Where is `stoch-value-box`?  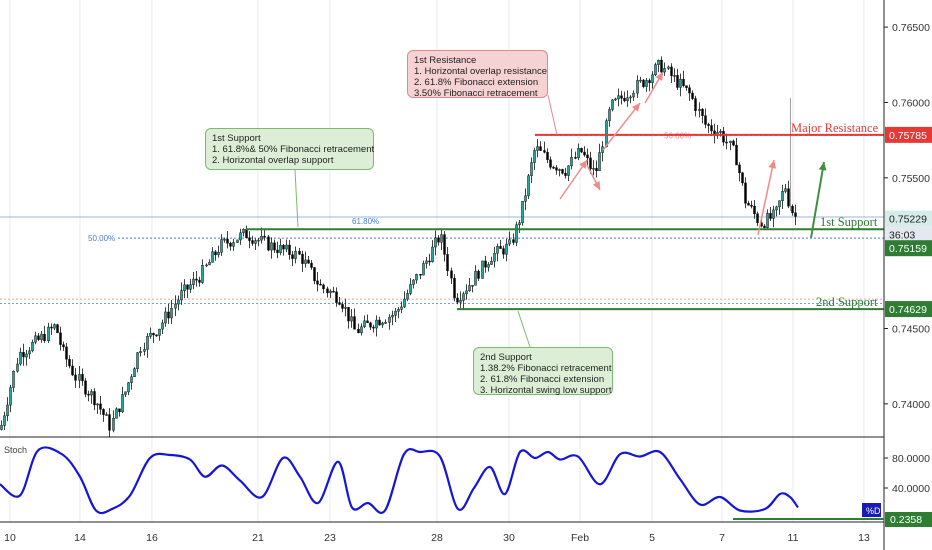 stoch-value-box is located at coordinates (908, 519).